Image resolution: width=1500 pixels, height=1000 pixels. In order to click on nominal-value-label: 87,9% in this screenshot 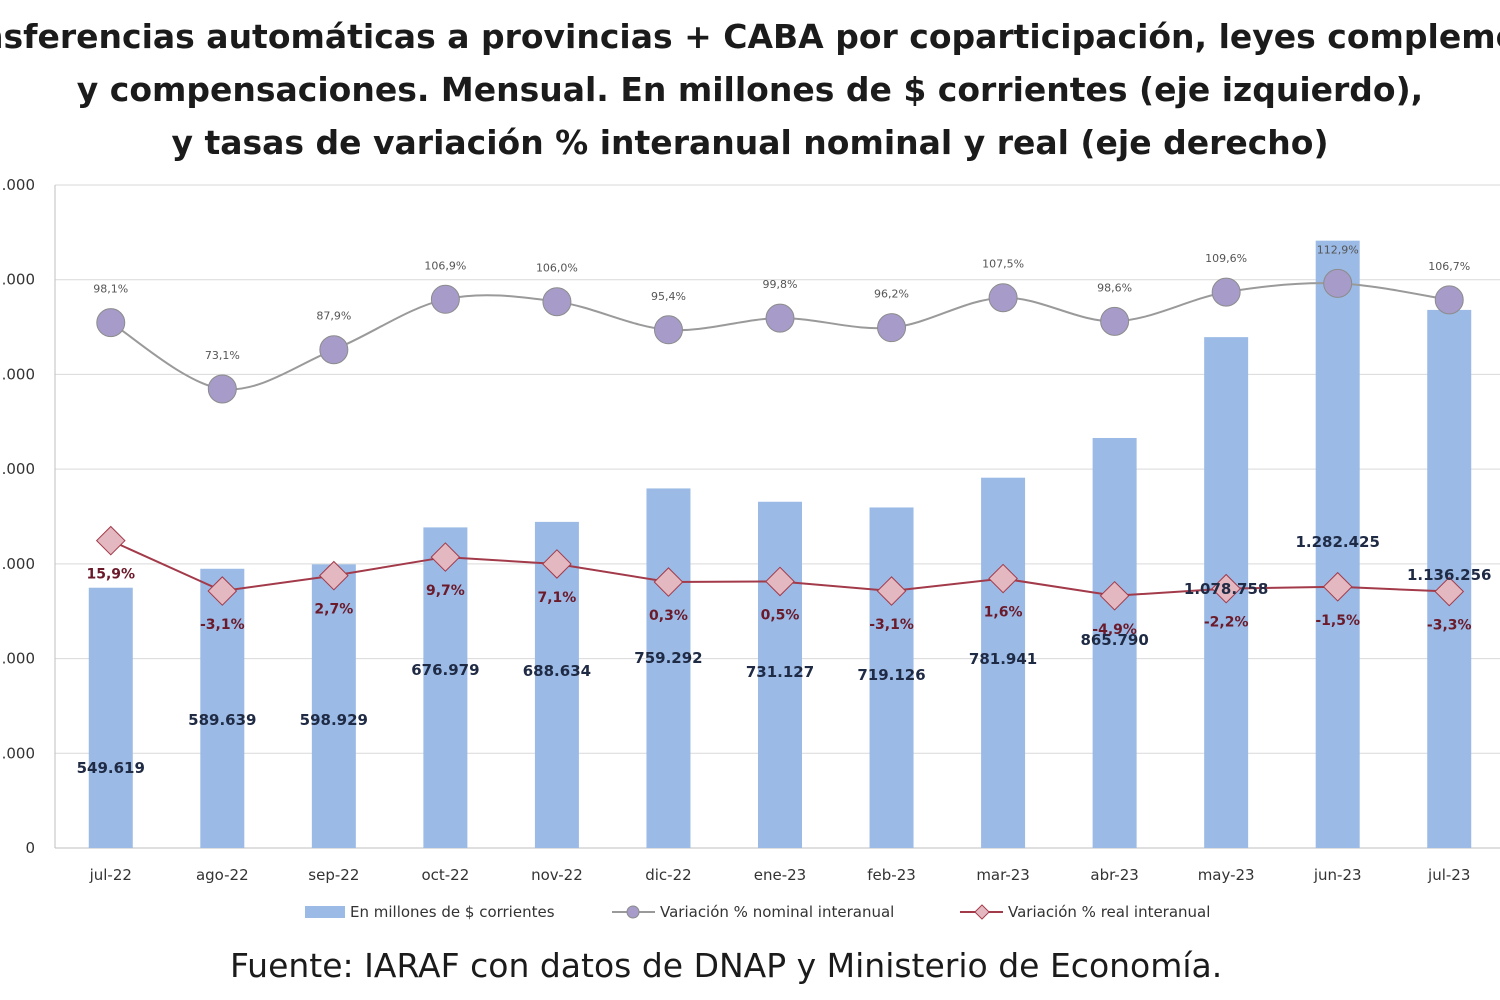, I will do `click(333, 316)`.